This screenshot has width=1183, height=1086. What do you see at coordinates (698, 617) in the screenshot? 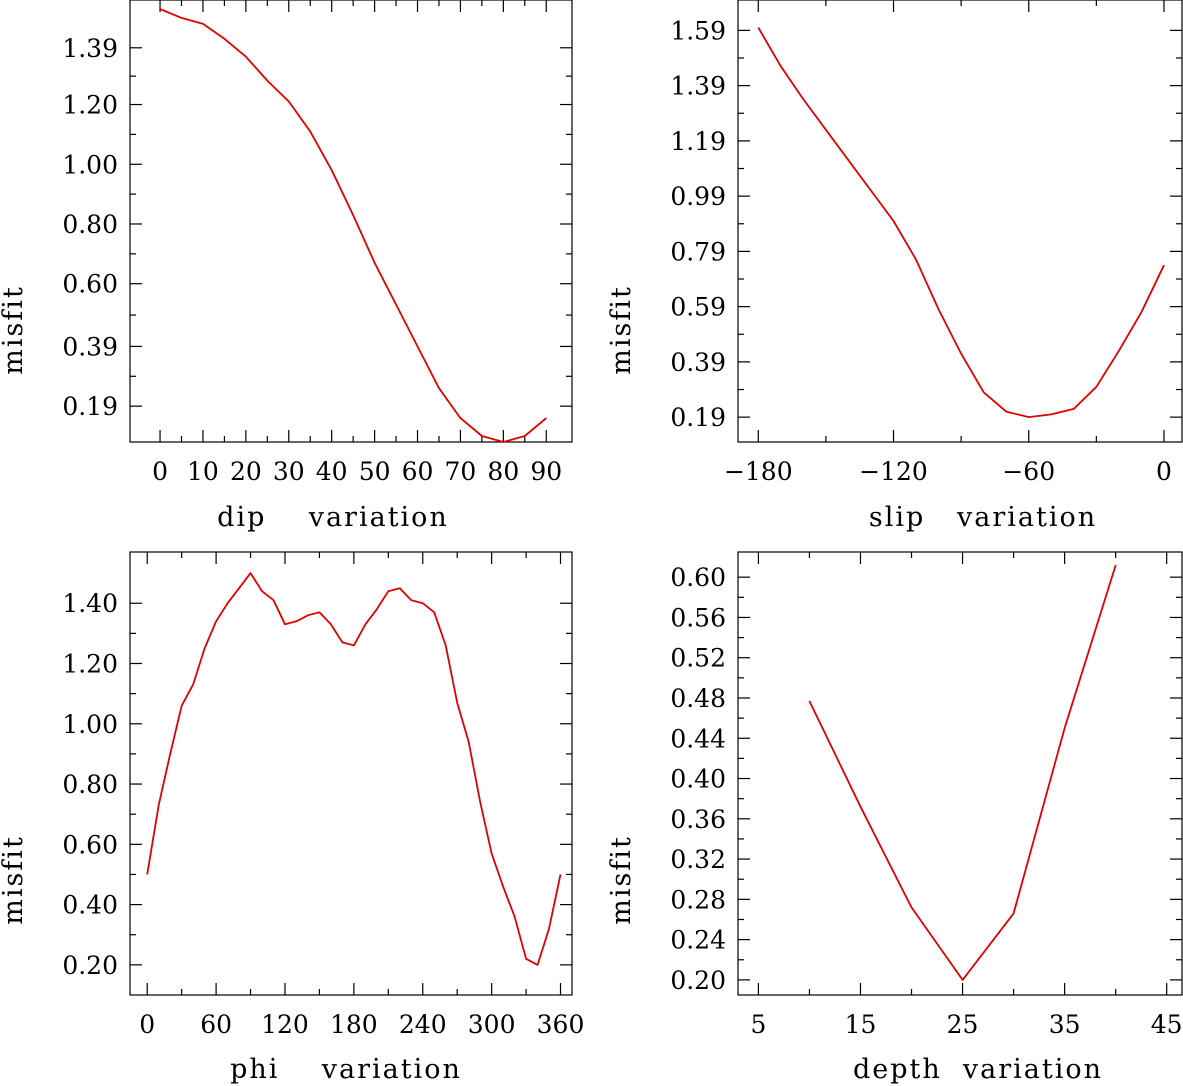
I see `y-tick-label: 0.56` at bounding box center [698, 617].